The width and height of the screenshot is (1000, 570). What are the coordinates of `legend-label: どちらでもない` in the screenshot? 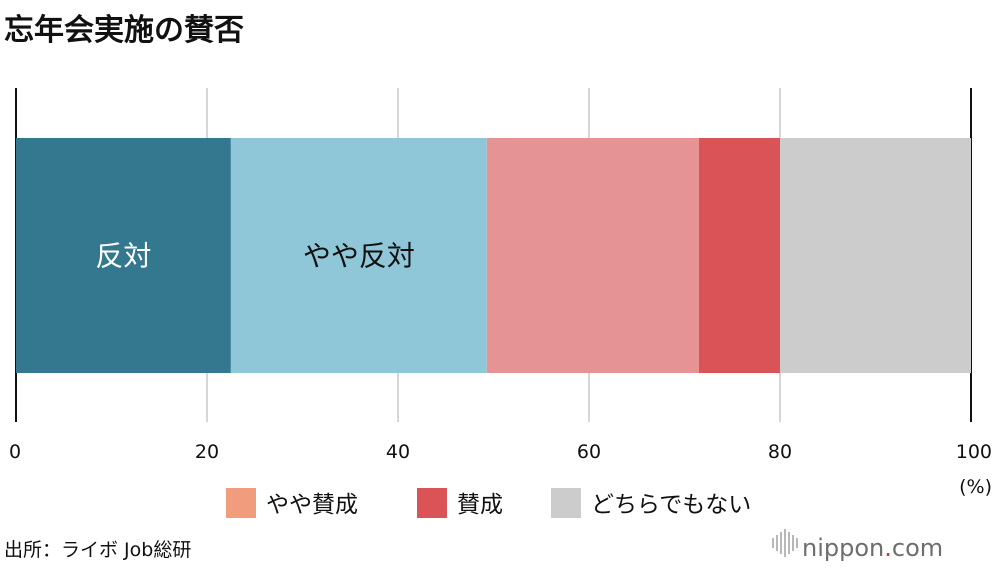 It's located at (671, 505).